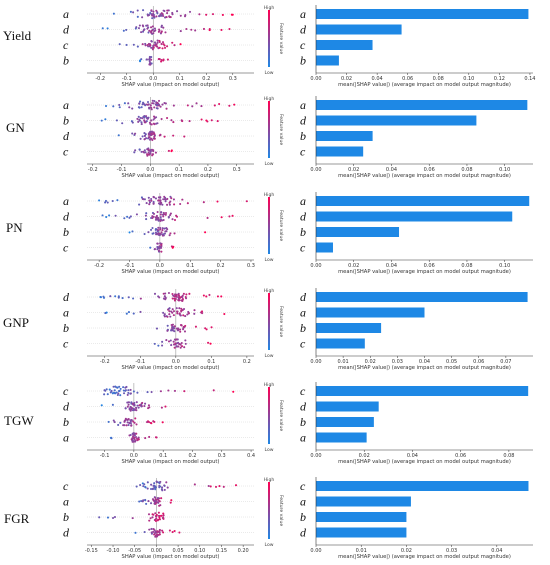  I want to click on x-tick-label: 0.14, so click(529, 79).